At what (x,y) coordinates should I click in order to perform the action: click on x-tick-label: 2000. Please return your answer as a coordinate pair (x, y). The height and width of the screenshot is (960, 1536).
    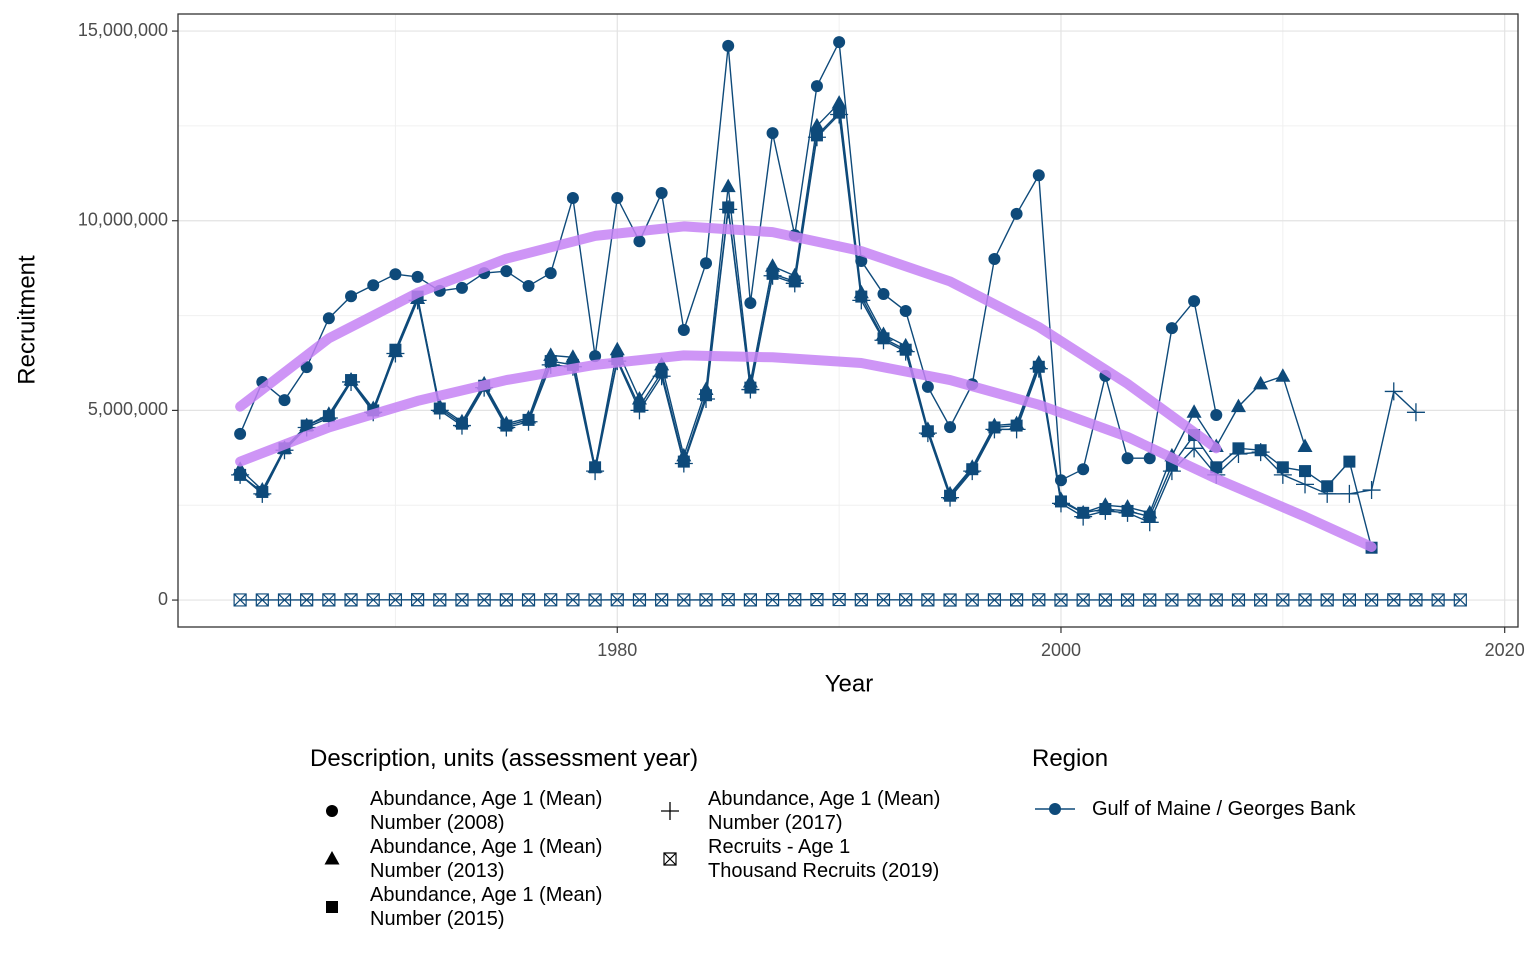
    Looking at the image, I should click on (1061, 650).